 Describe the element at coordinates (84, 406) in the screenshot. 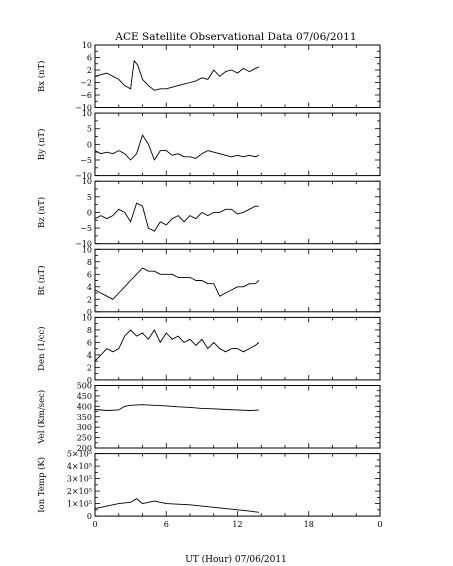

I see `y-tick-label: 400` at that location.